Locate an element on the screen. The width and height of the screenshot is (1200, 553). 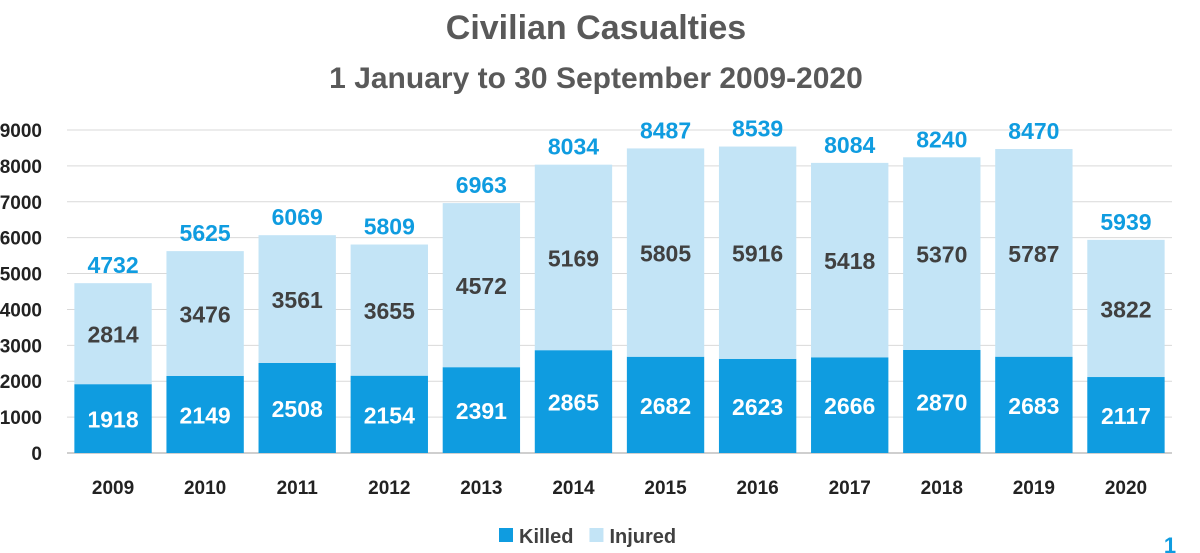
data-label-injured: 5418 is located at coordinates (849, 261).